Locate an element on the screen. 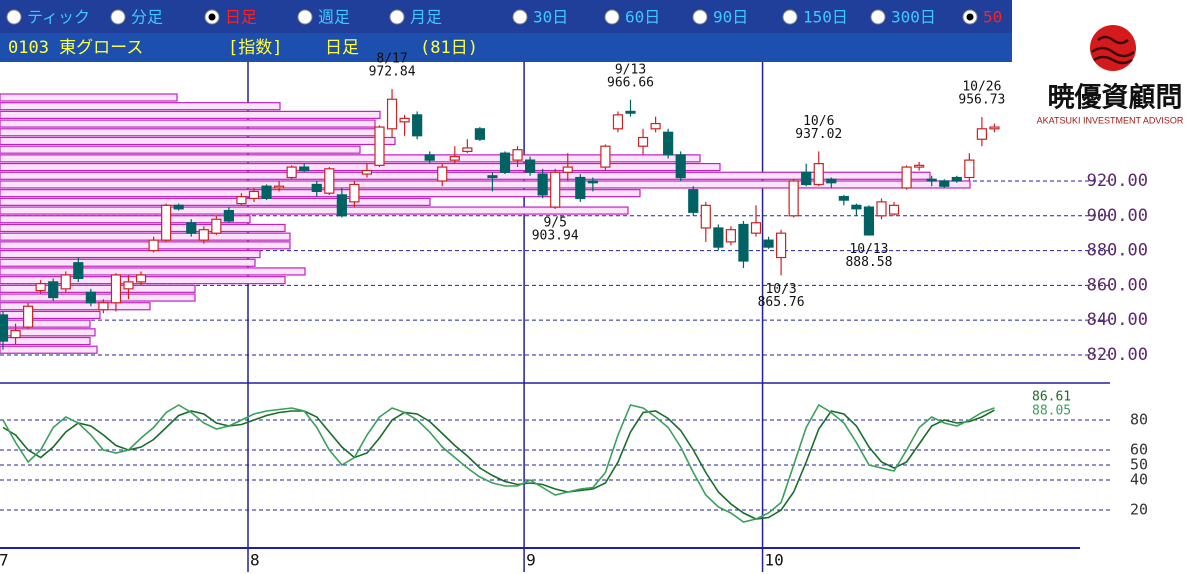 This screenshot has width=1200, height=574. annotation-value: 956.73 is located at coordinates (981, 100).